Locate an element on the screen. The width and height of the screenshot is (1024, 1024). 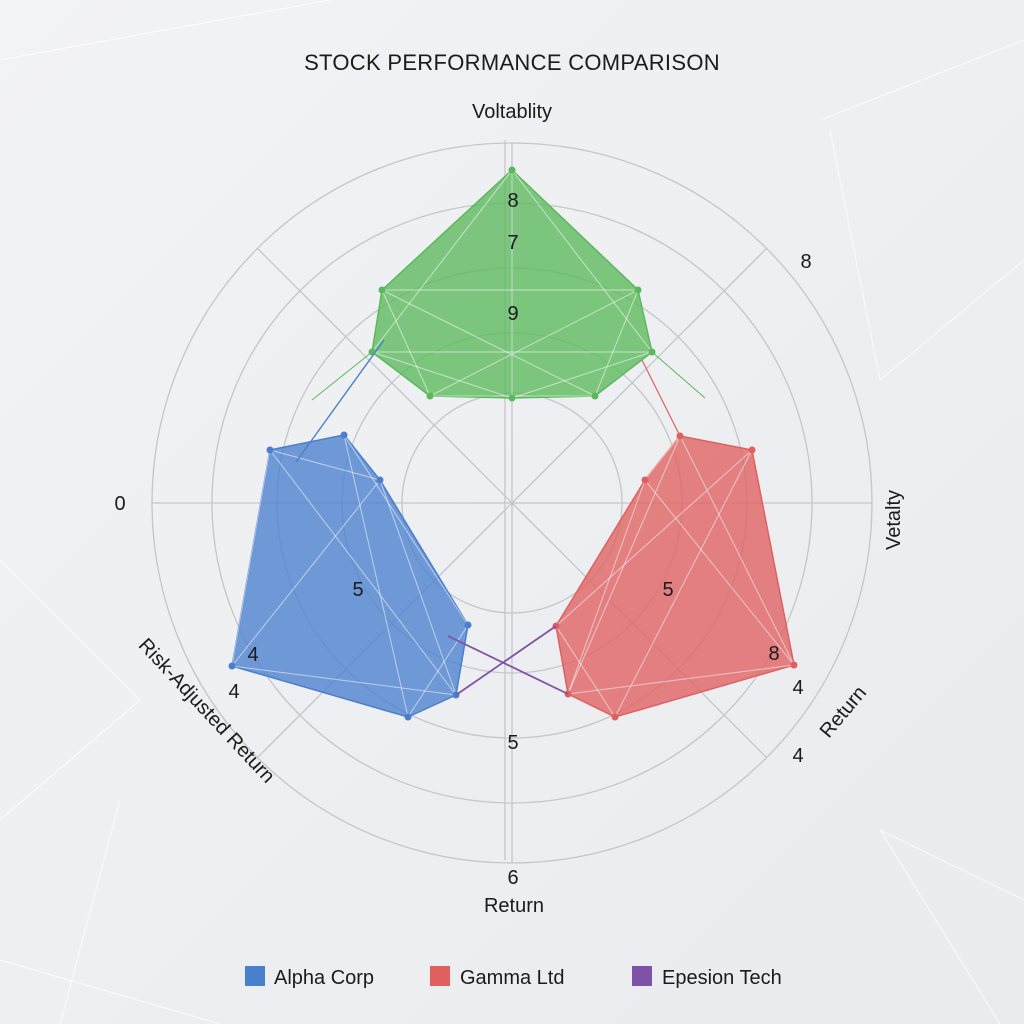
series-gamma-ltd-shape-area is located at coordinates (675, 576).